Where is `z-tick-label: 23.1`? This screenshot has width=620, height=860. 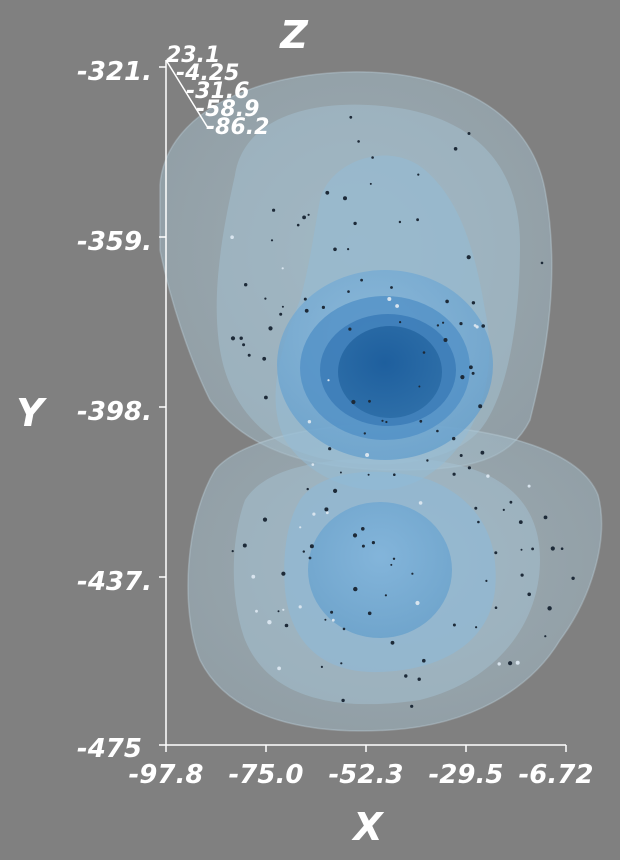 z-tick-label: 23.1 is located at coordinates (193, 55).